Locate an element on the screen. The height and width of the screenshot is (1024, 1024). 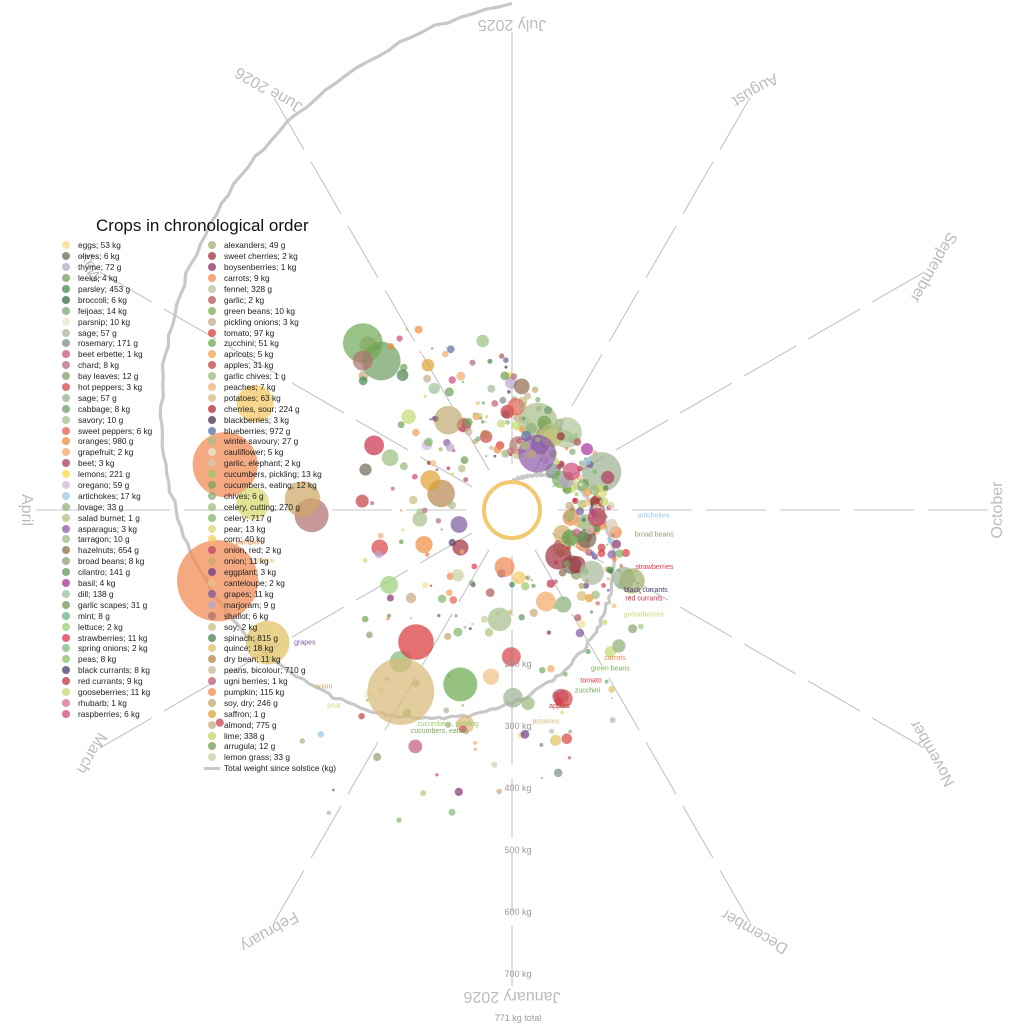
legend-label: artichokes; 17 kg is located at coordinates (109, 495).